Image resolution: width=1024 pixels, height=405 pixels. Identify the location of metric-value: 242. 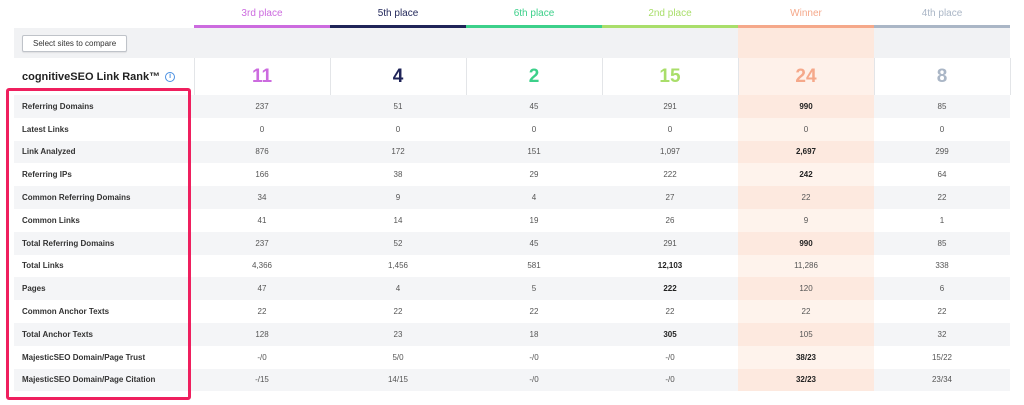
(806, 175).